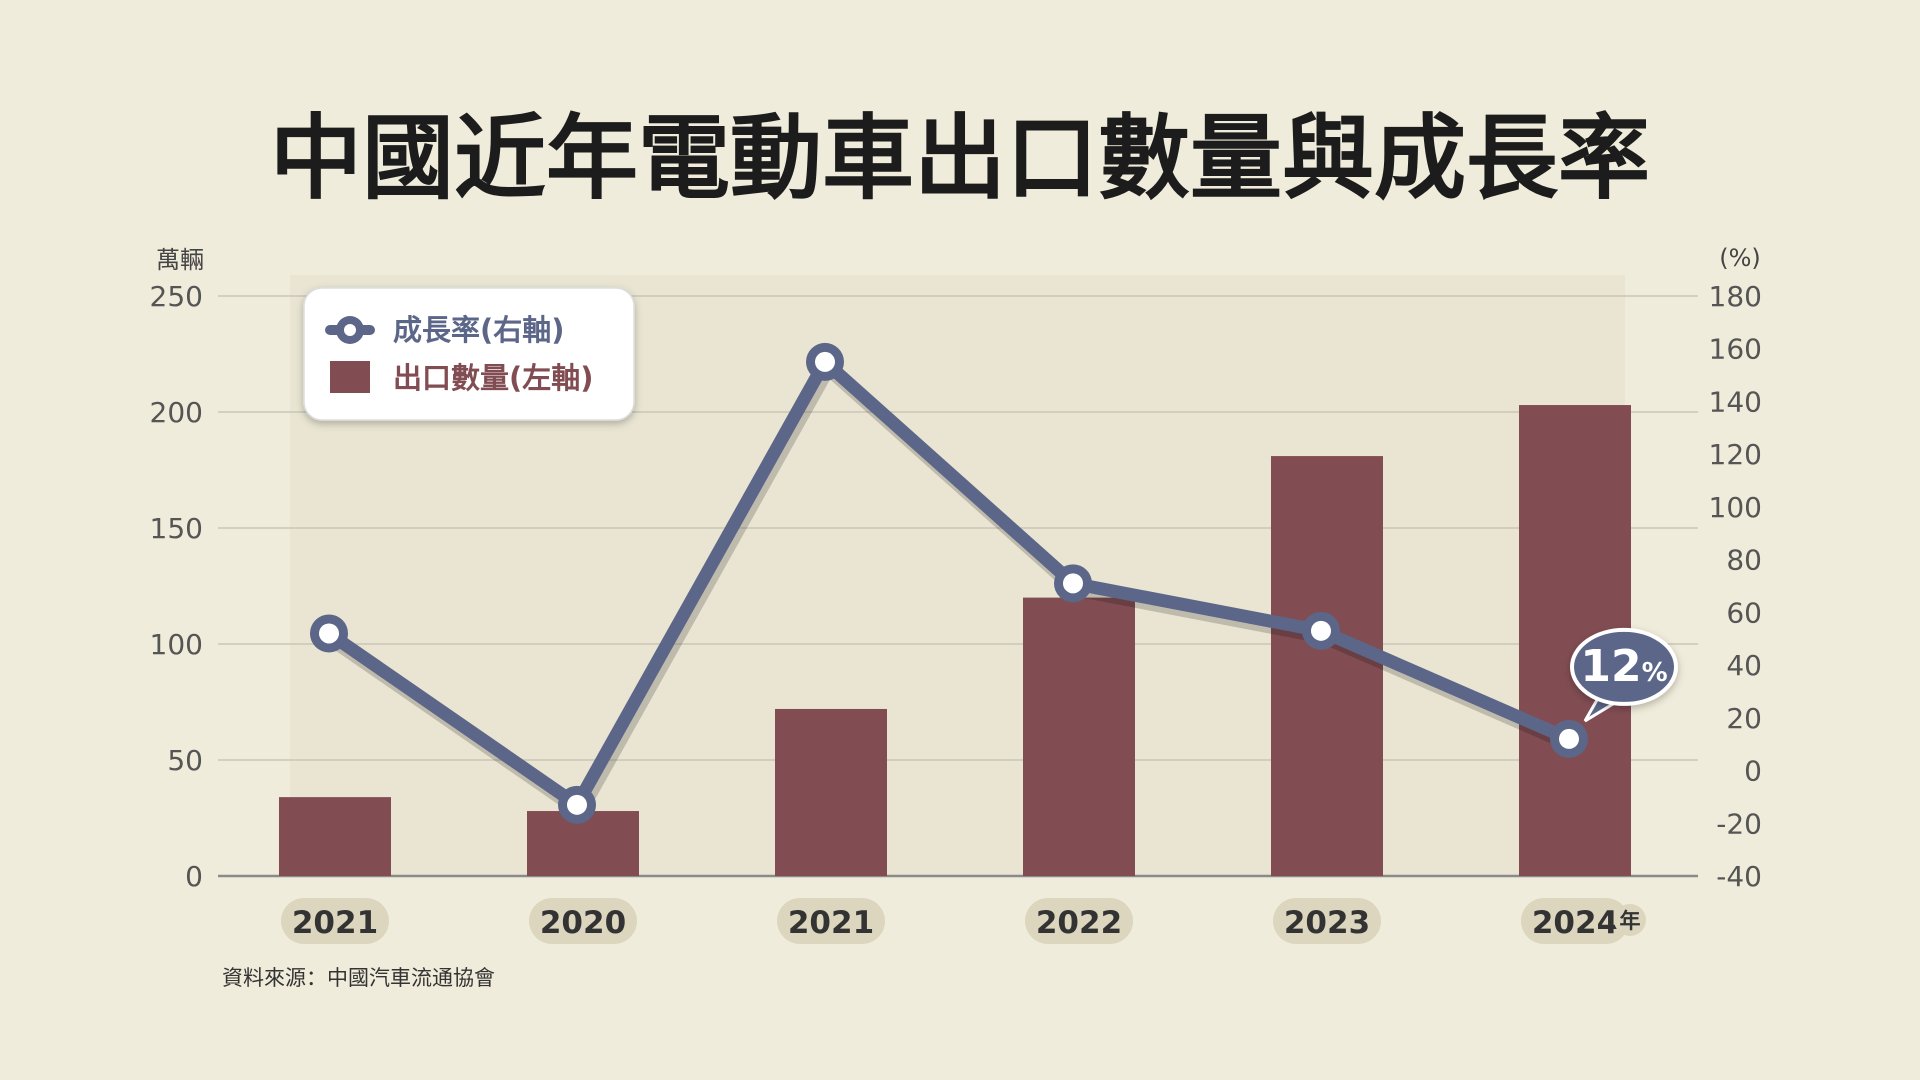 Image resolution: width=1920 pixels, height=1080 pixels. I want to click on left-tick-label: 100, so click(176, 644).